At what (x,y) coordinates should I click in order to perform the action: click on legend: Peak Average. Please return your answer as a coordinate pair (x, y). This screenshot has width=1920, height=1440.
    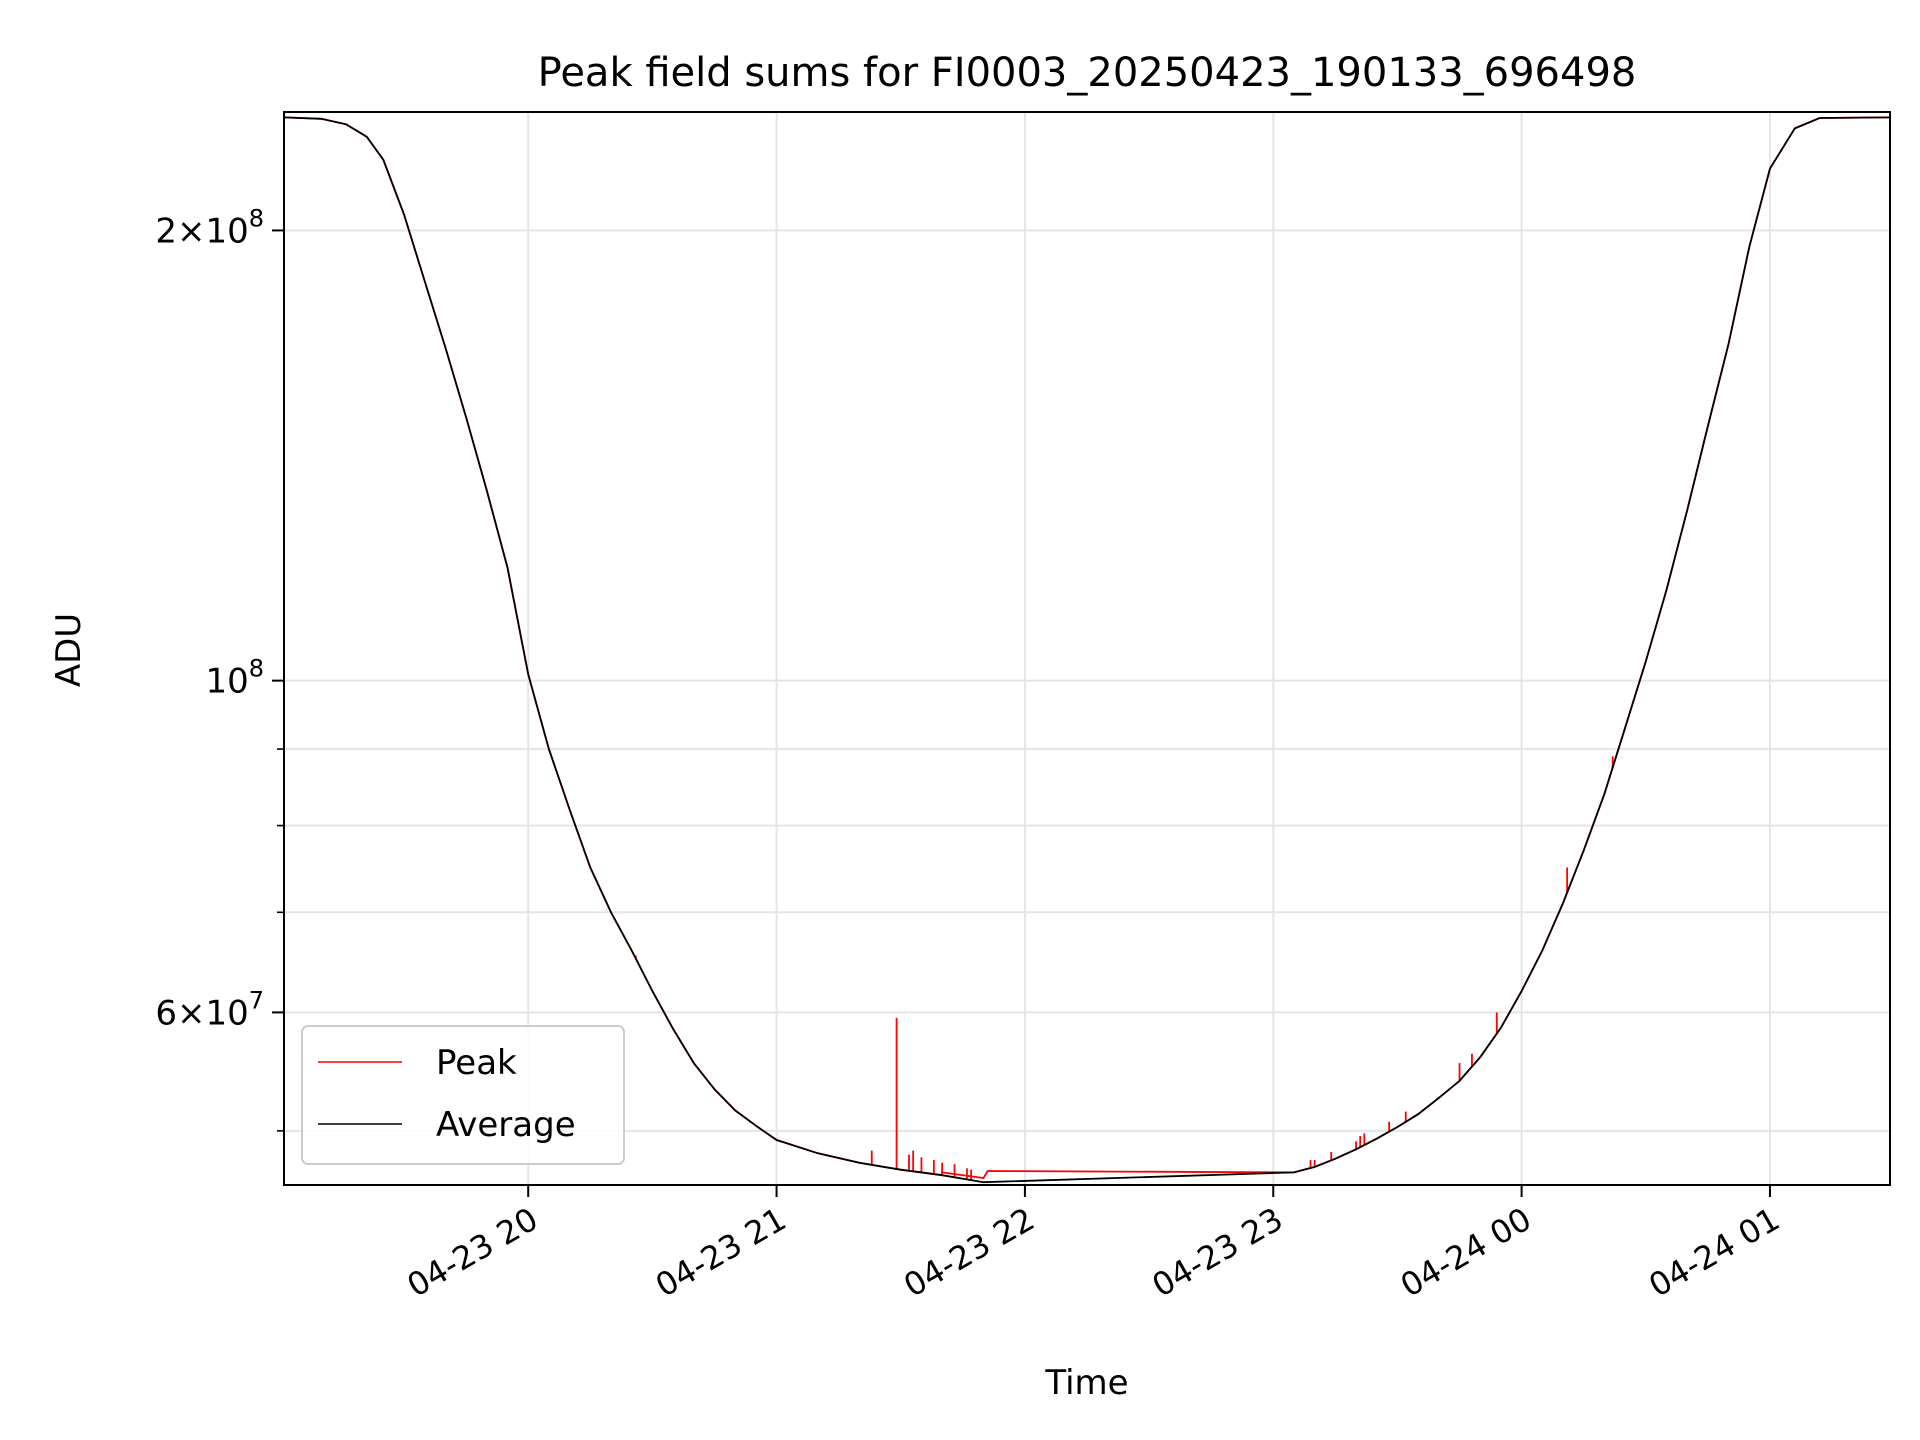
    Looking at the image, I should click on (463, 1095).